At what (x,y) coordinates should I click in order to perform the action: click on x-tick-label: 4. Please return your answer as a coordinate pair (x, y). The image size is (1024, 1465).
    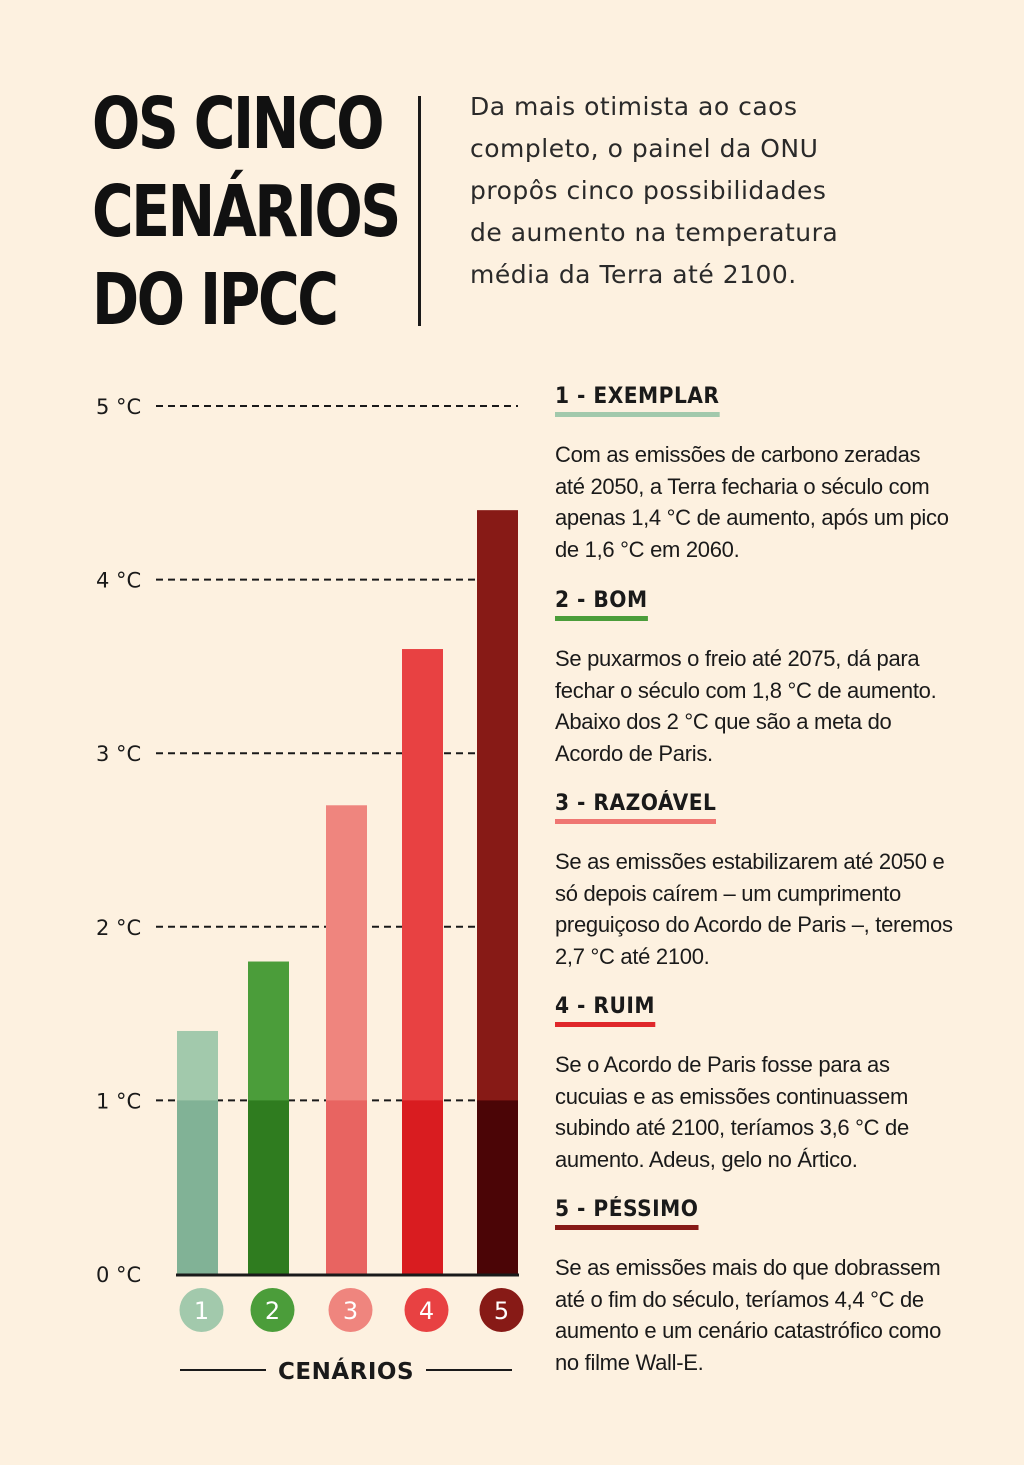
    Looking at the image, I should click on (426, 1311).